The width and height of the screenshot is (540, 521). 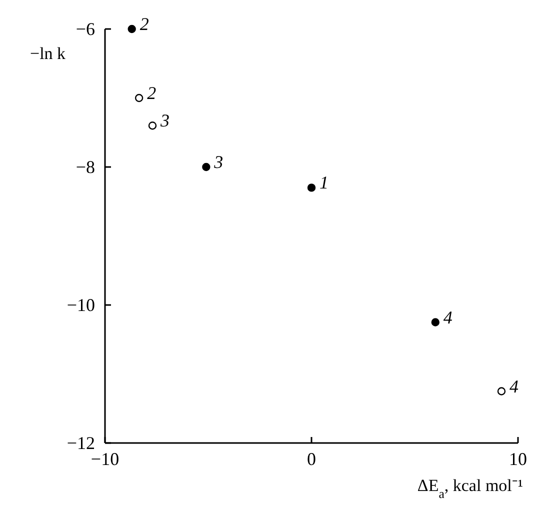 What do you see at coordinates (470, 488) in the screenshot?
I see `x-axis-title: ΔE$_{a}$, kcal mol⁻¹` at bounding box center [470, 488].